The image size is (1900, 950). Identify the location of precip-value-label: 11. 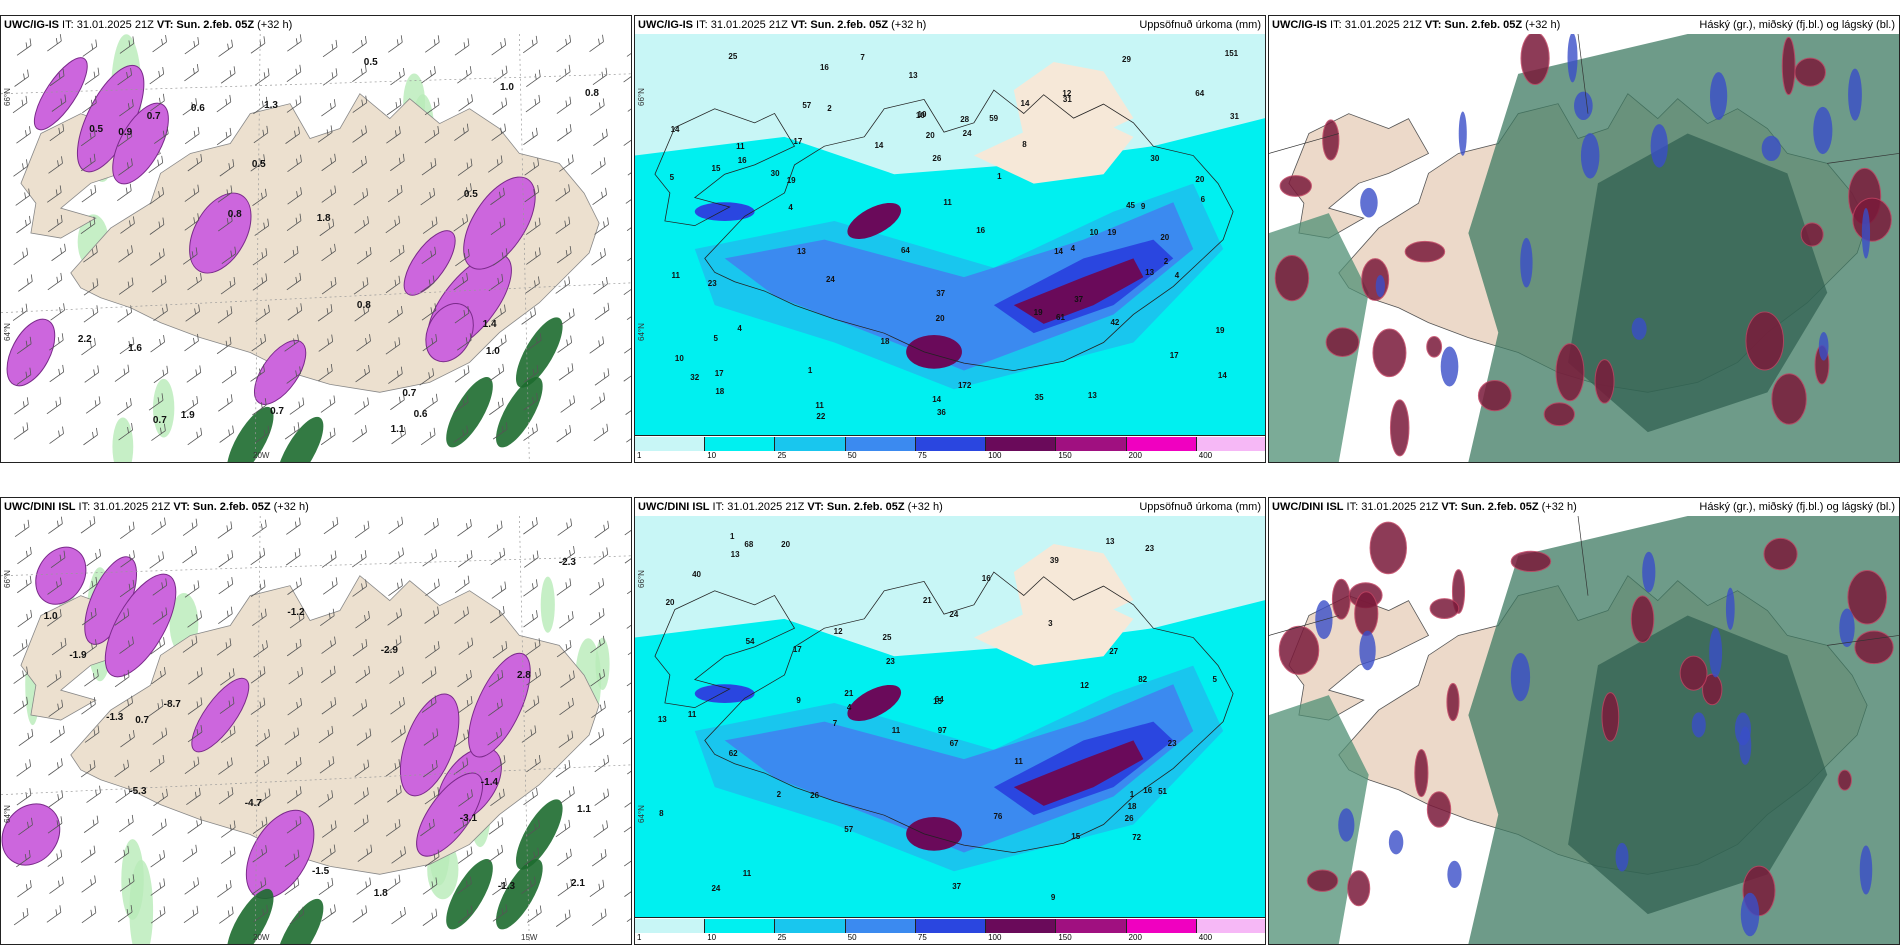
(947, 202).